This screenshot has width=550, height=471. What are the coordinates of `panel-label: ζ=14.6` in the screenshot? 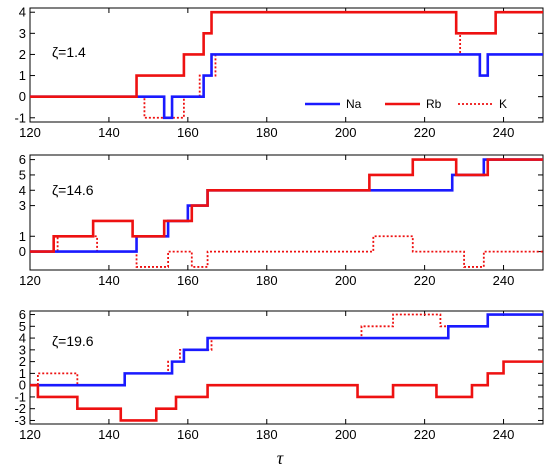 It's located at (73, 190).